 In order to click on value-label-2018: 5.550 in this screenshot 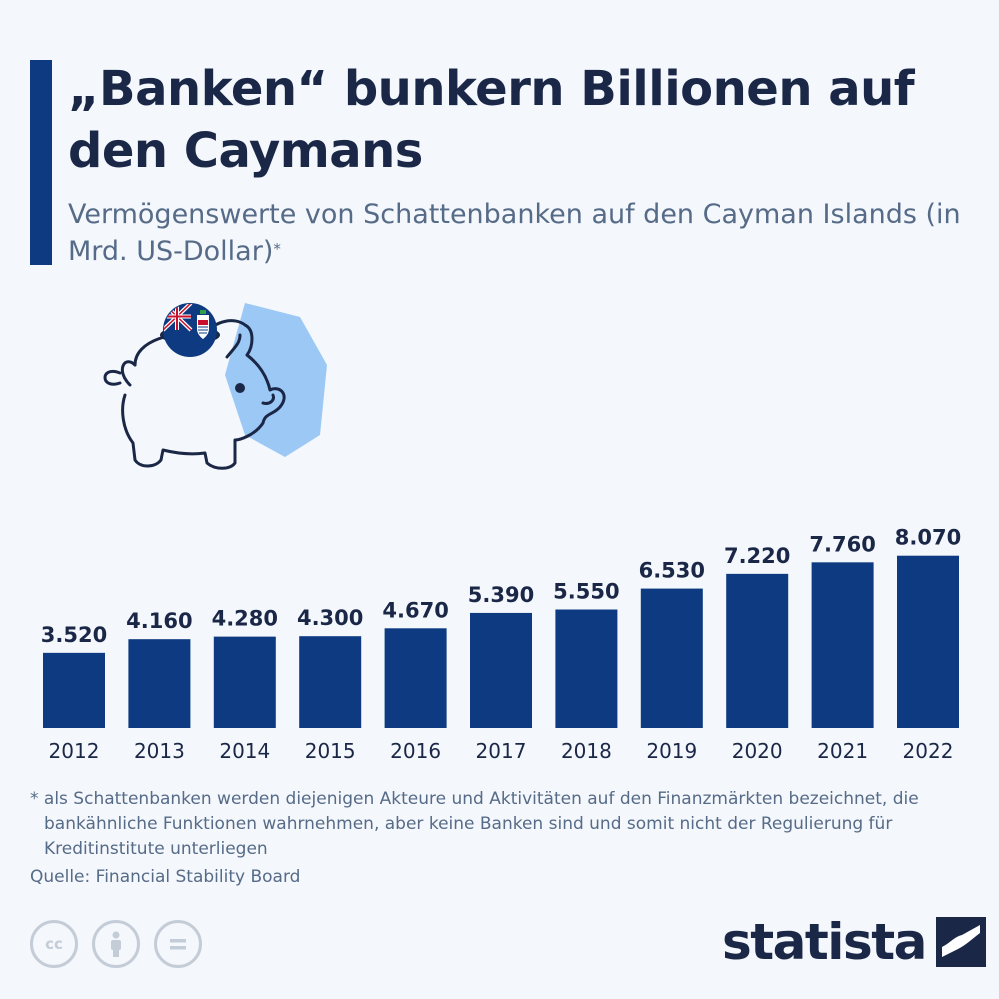, I will do `click(586, 592)`.